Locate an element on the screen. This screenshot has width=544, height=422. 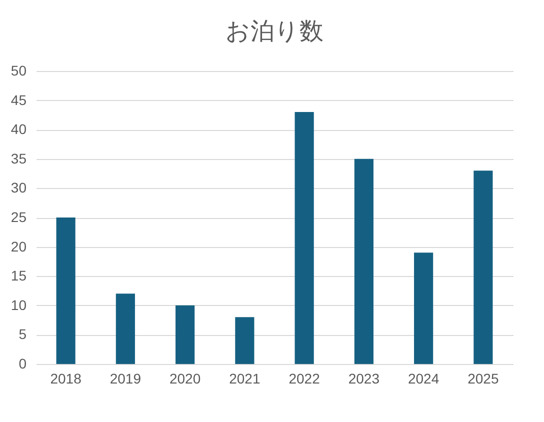
x-tick-label: 2024 is located at coordinates (424, 378).